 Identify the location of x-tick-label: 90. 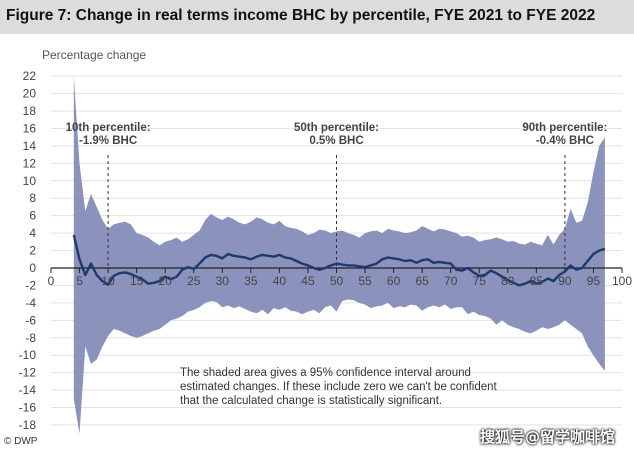
(565, 281).